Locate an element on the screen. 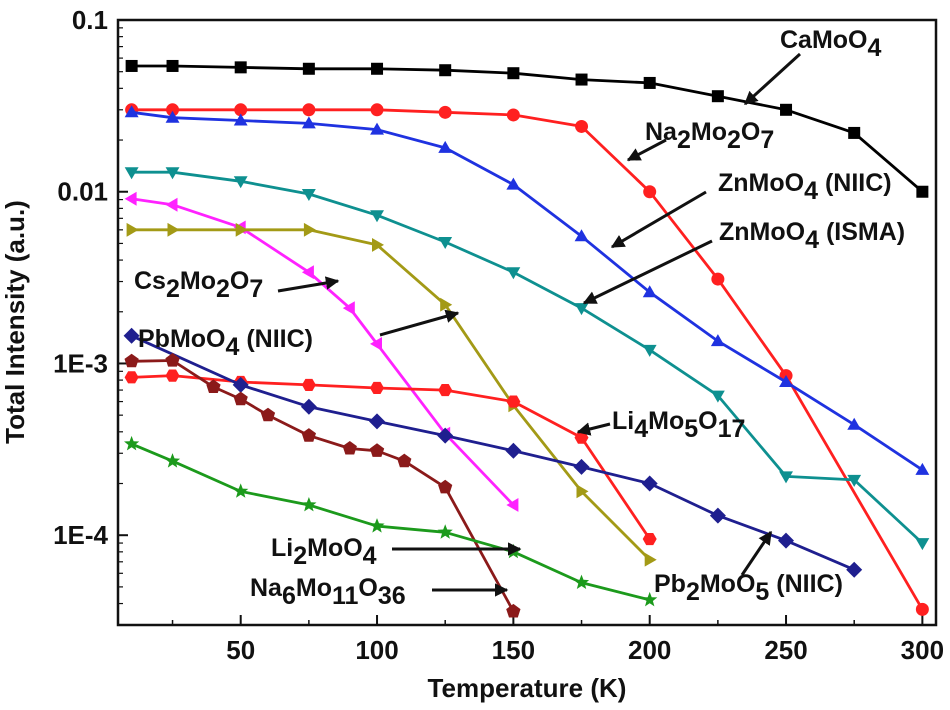  annotation-label: Pb2MoO5 (NIIC) is located at coordinates (748, 588).